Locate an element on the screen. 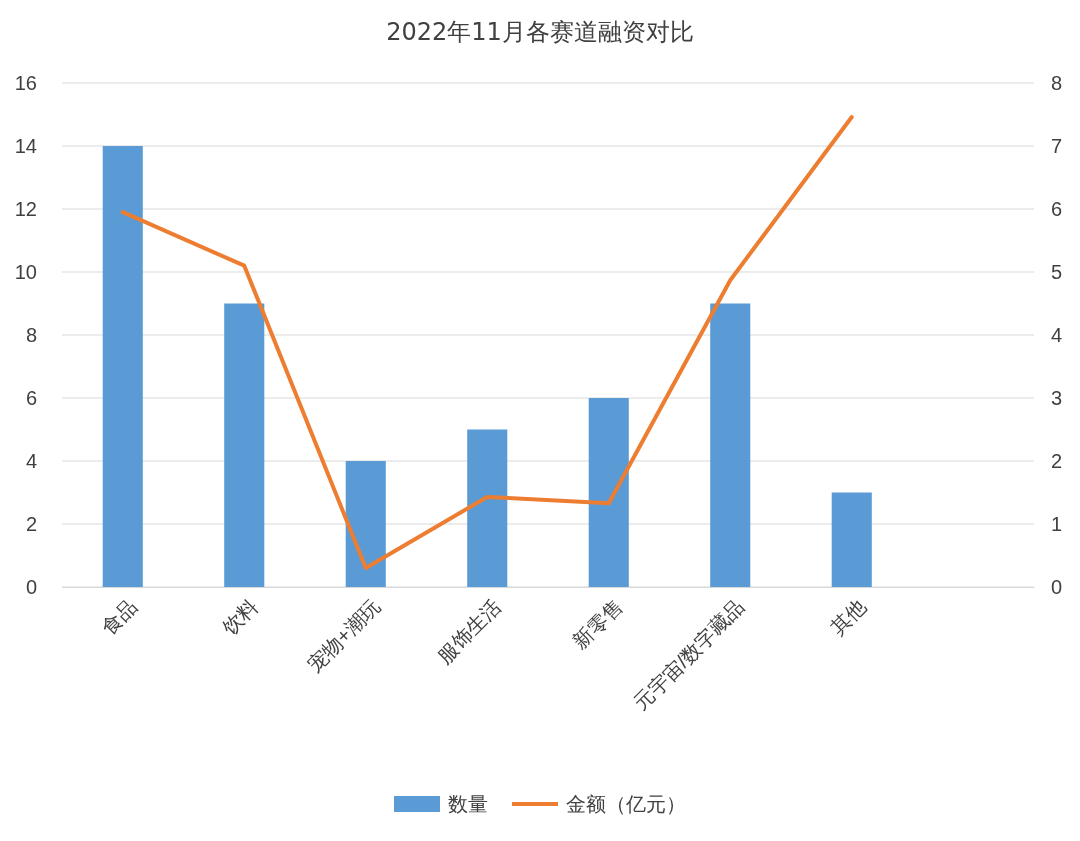  y-tick-label: 8 is located at coordinates (31, 334).